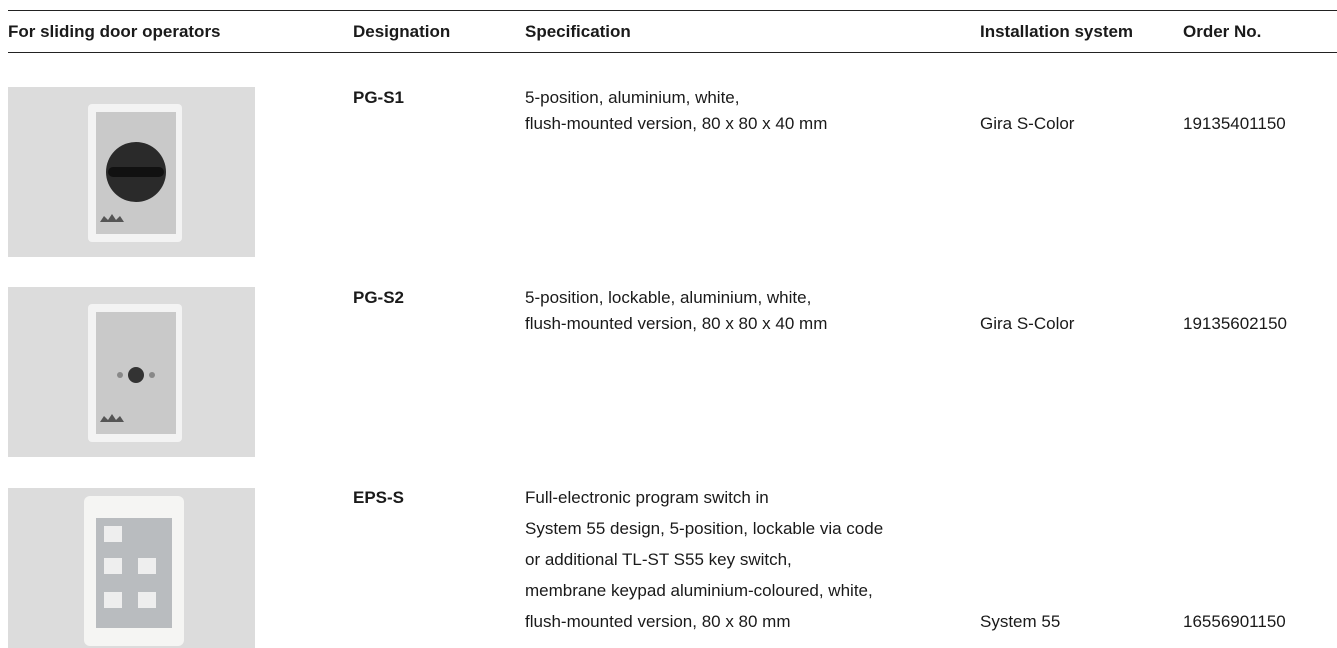 The width and height of the screenshot is (1337, 648). Describe the element at coordinates (1222, 31) in the screenshot. I see `column-header: Order No.` at that location.